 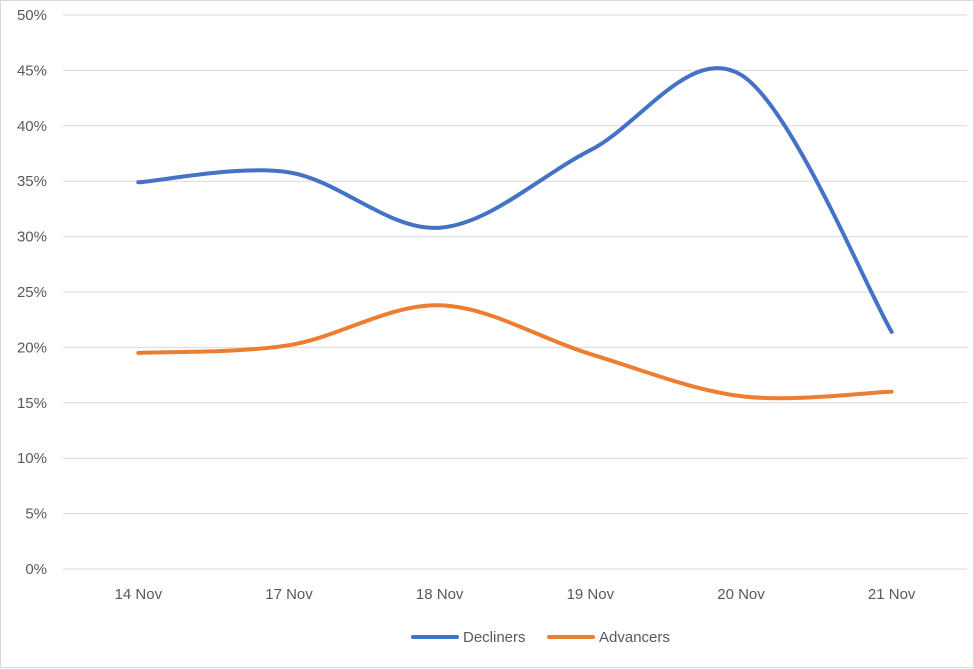 I want to click on y-tick-label: 25%, so click(x=32, y=292).